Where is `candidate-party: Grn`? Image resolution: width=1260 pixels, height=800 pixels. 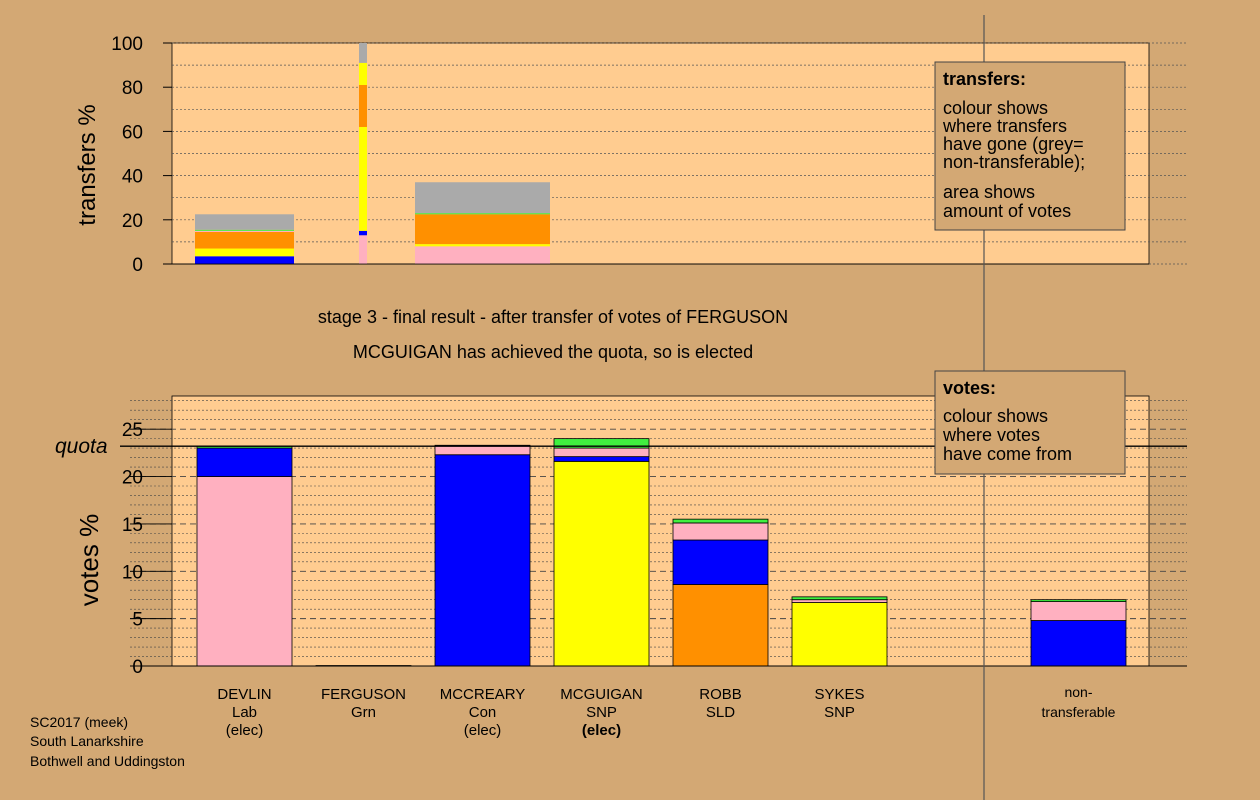 candidate-party: Grn is located at coordinates (363, 712).